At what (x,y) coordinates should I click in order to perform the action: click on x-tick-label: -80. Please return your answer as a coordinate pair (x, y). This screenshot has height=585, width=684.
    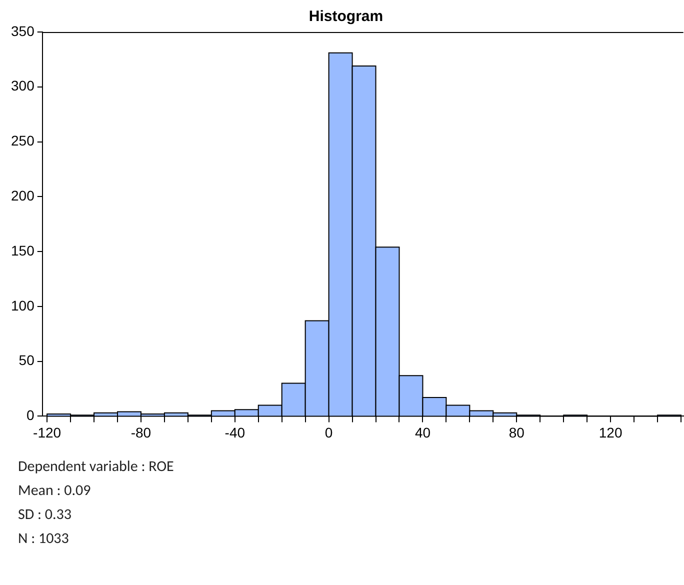
    Looking at the image, I should click on (141, 432).